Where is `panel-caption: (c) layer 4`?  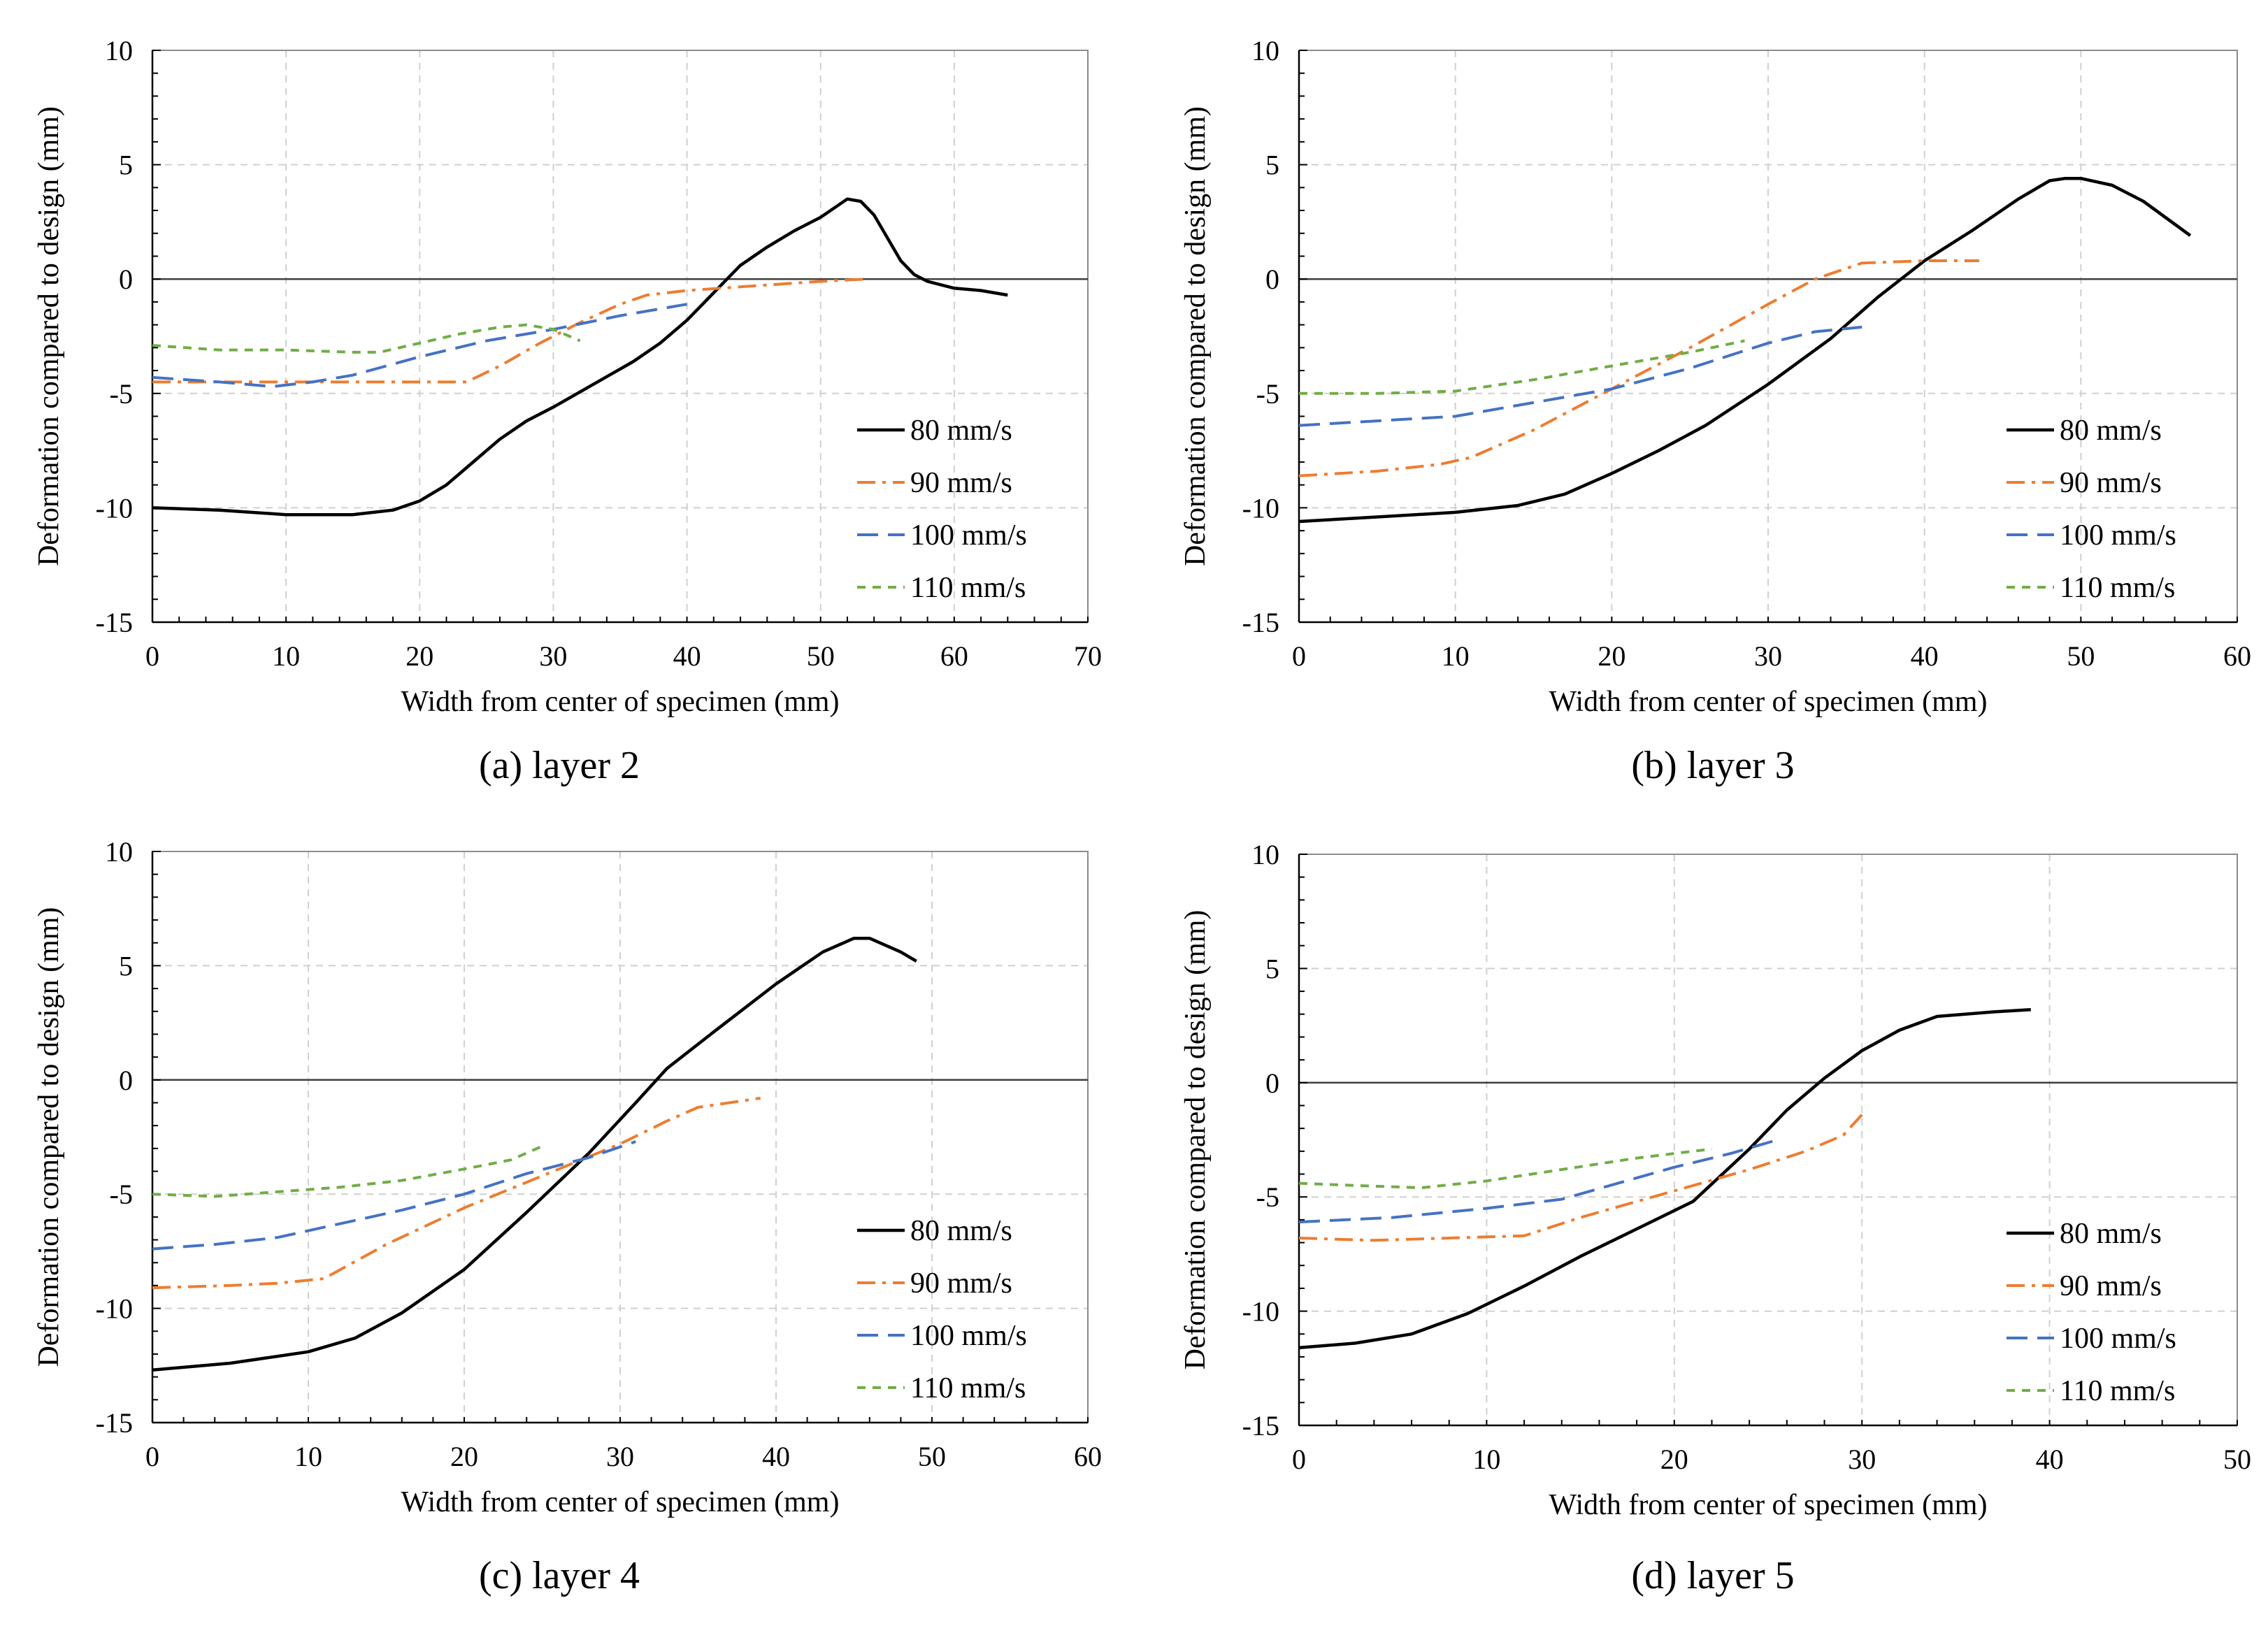 panel-caption: (c) layer 4 is located at coordinates (559, 1575).